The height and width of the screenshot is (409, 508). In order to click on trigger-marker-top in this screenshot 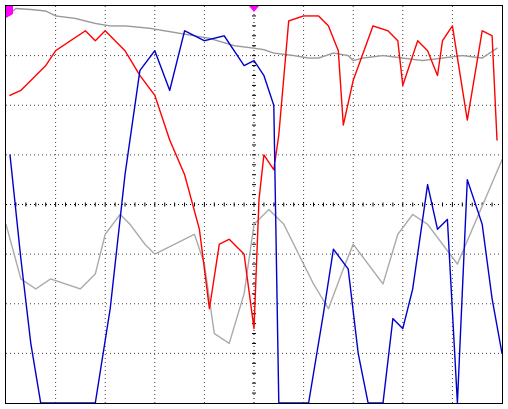, I will do `click(254, 9)`.